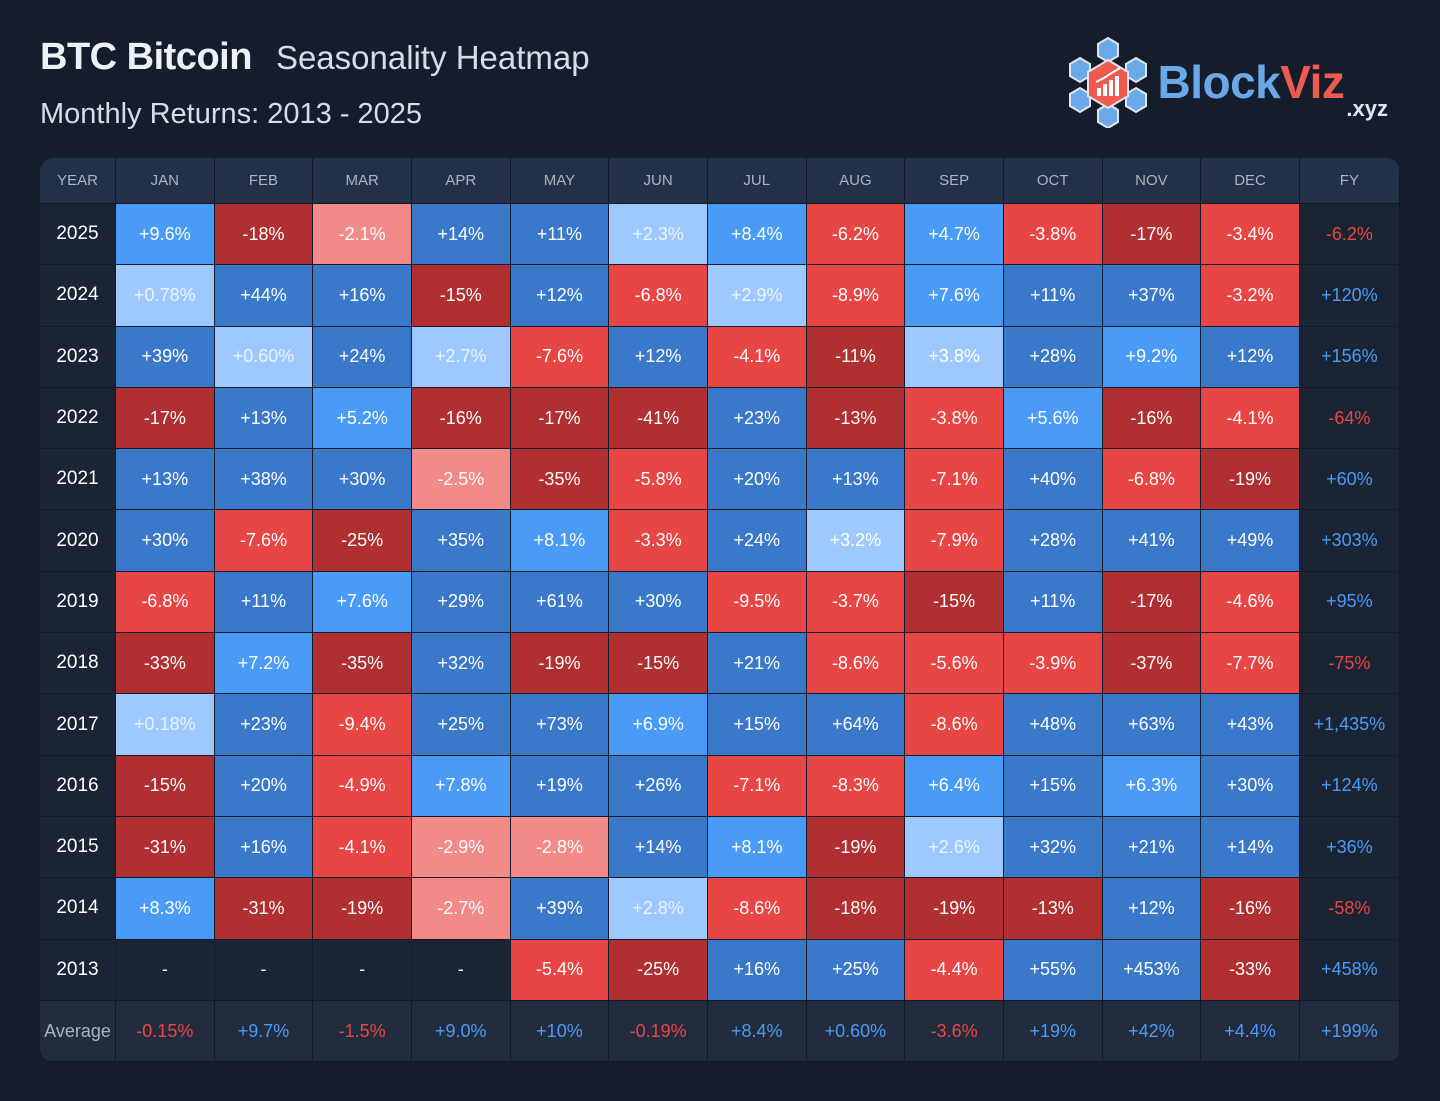  What do you see at coordinates (757, 602) in the screenshot?
I see `heatmap-cell: -9.5%` at bounding box center [757, 602].